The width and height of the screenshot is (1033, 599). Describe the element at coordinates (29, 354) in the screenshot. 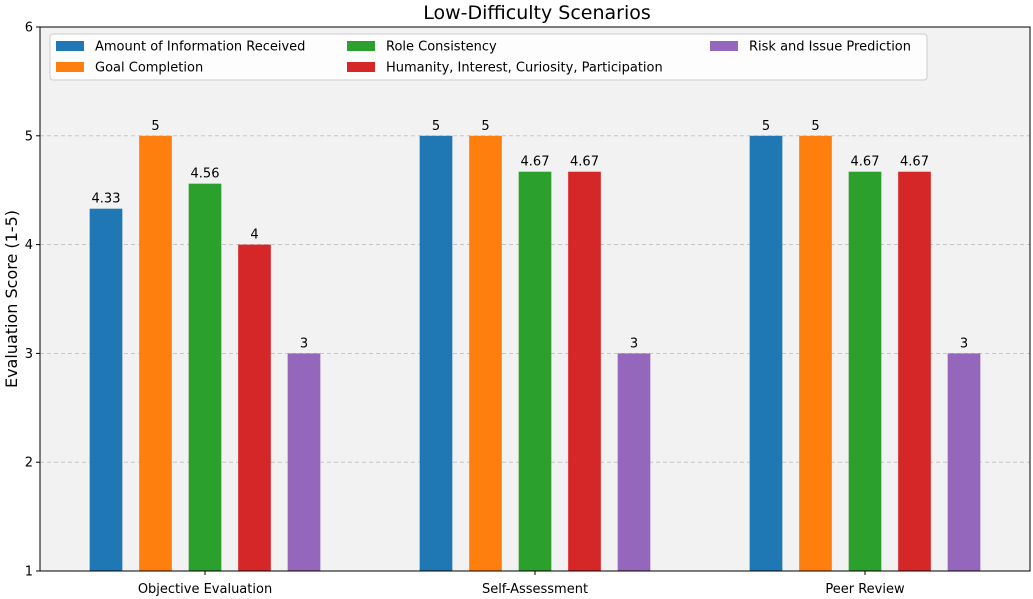

I see `y-tick-label: 3` at that location.